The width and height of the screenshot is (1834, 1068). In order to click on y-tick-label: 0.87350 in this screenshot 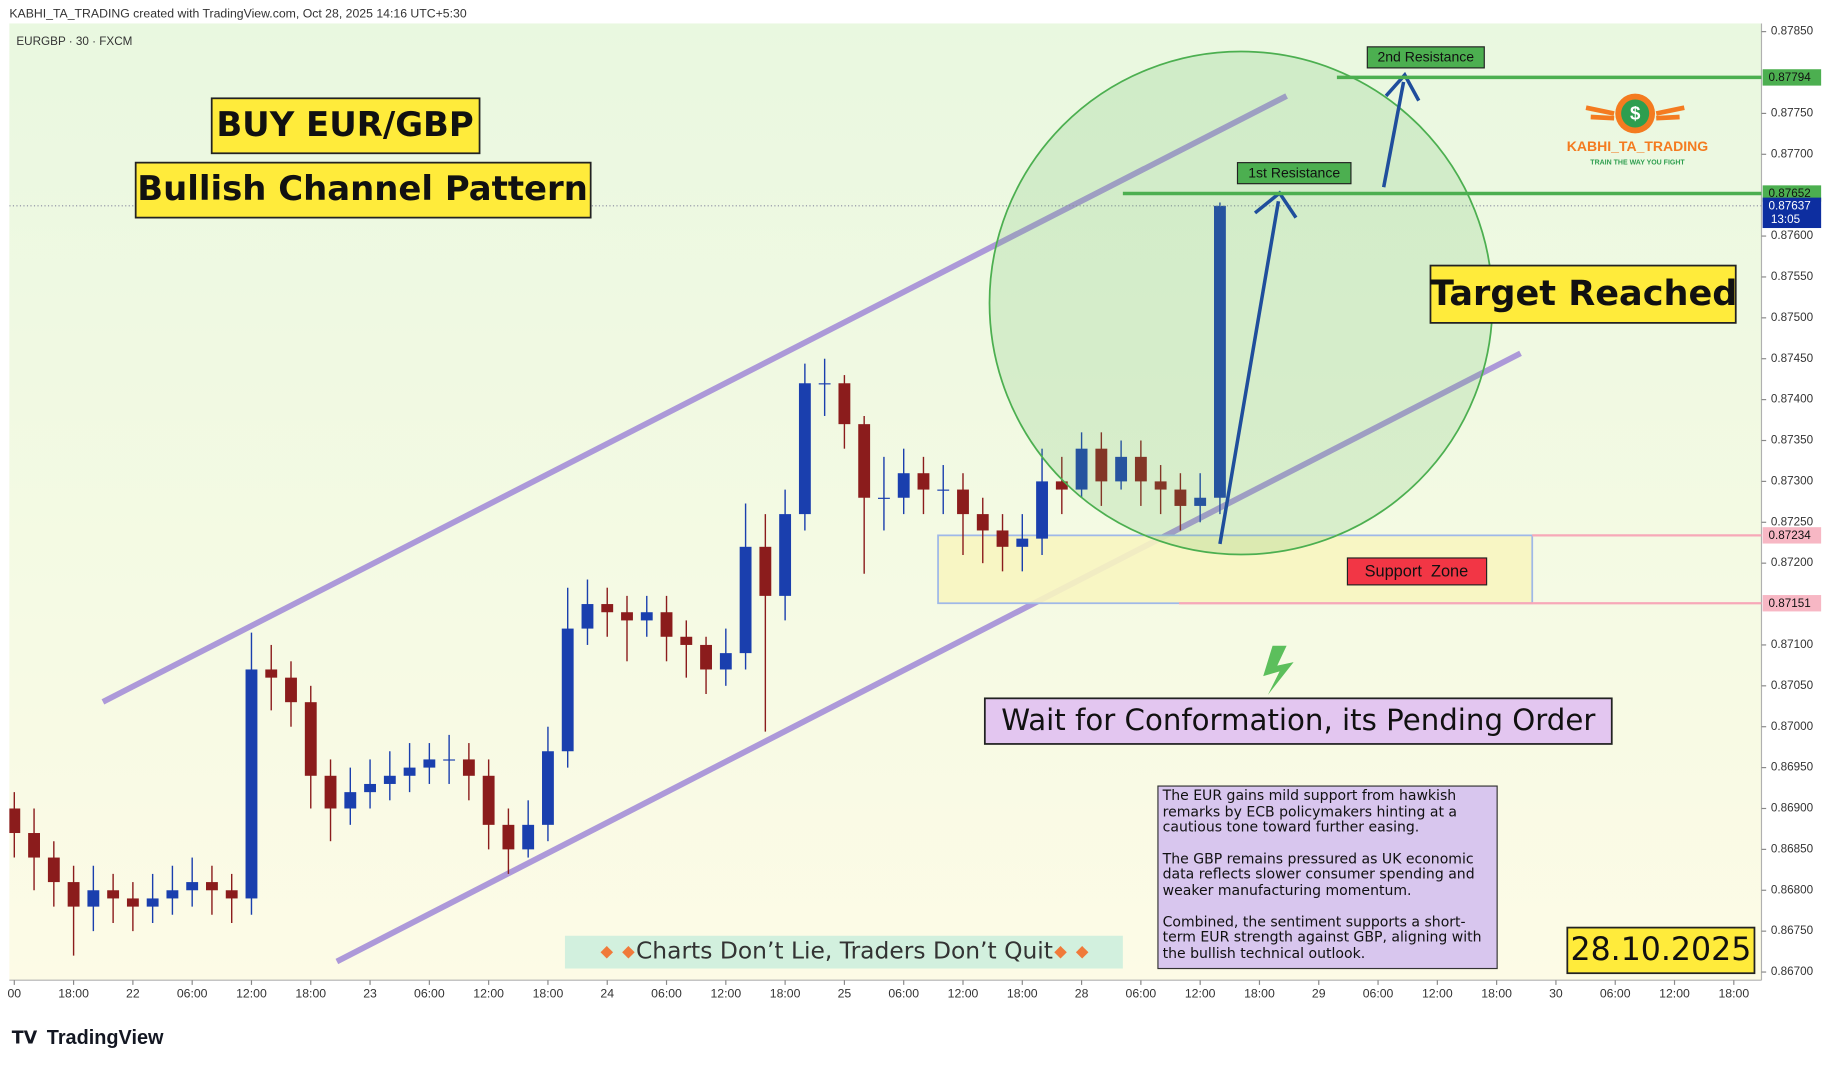, I will do `click(1792, 440)`.